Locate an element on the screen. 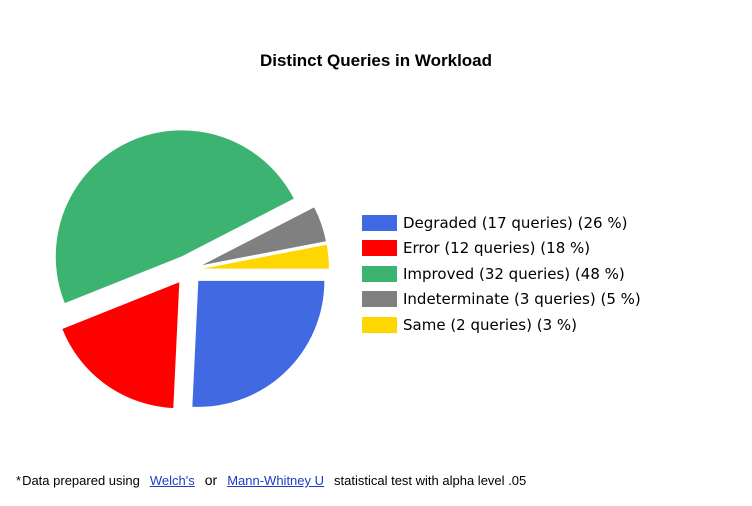 The image size is (752, 506). legend-label: Error (12 queries) (18 %) is located at coordinates (497, 248).